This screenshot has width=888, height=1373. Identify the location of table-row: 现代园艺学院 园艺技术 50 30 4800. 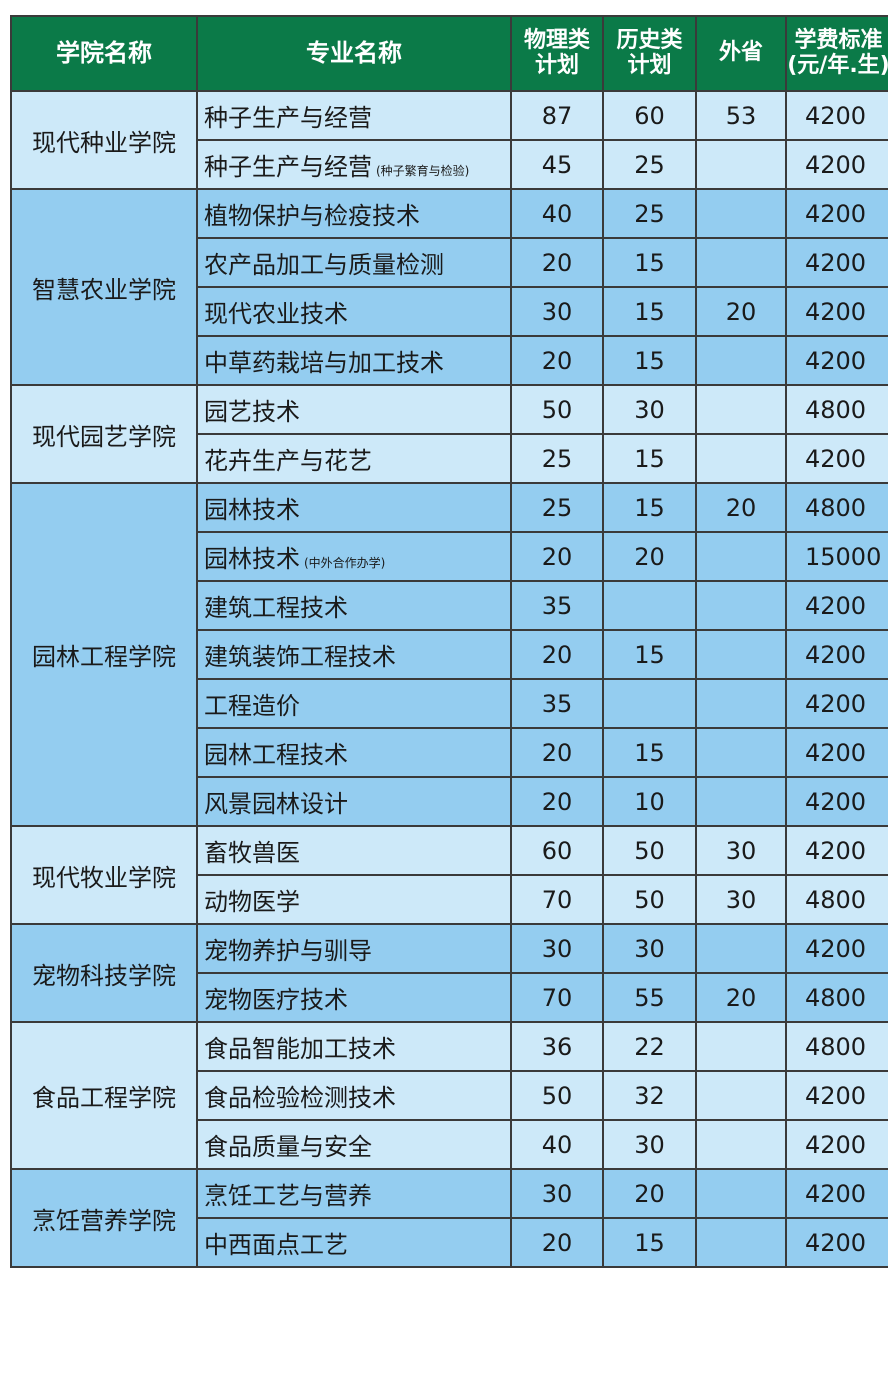
(449, 434).